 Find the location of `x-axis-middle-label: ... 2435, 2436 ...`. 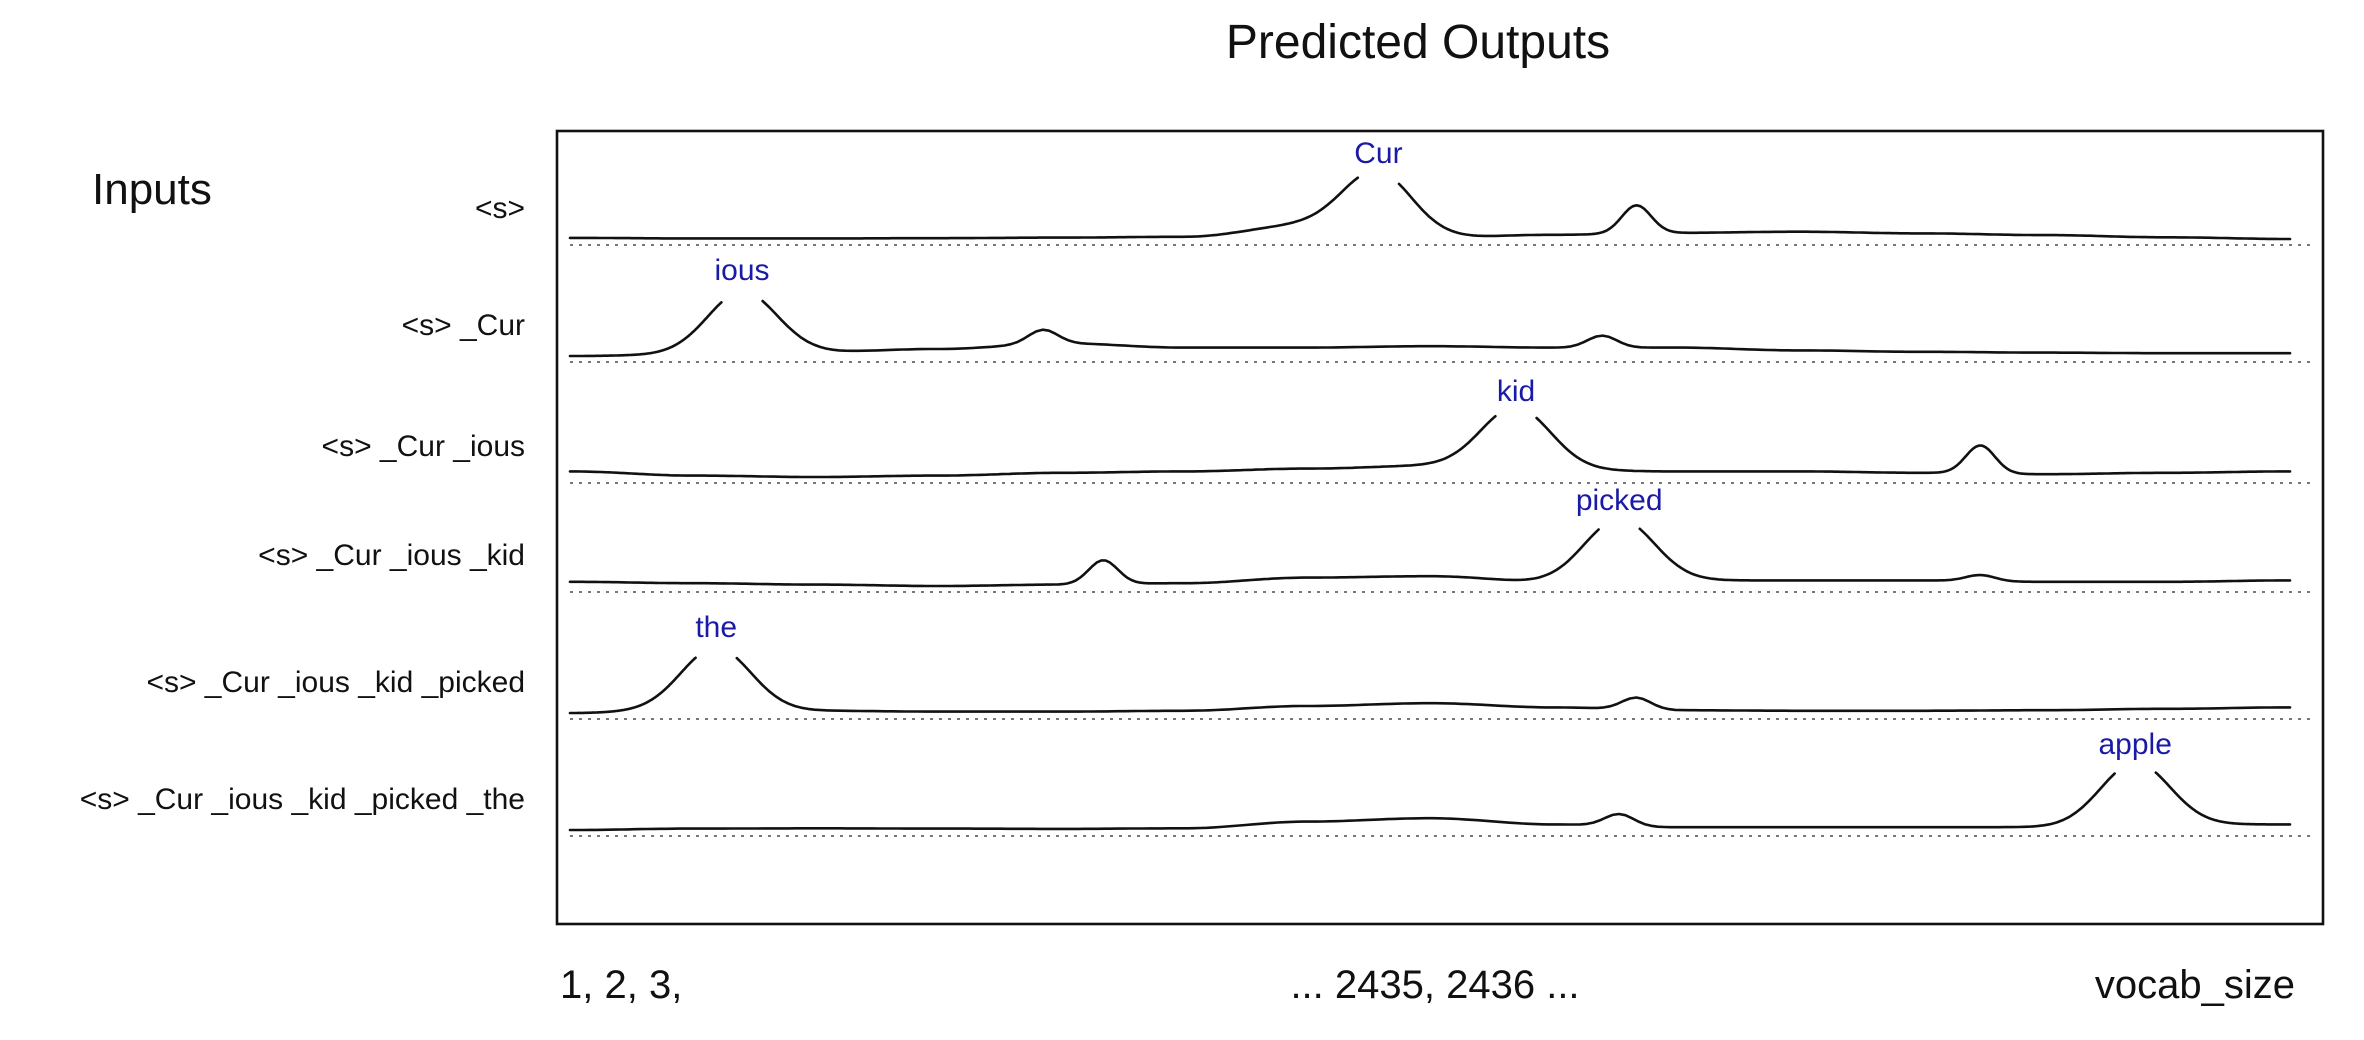

x-axis-middle-label: ... 2435, 2436 ... is located at coordinates (1434, 985).